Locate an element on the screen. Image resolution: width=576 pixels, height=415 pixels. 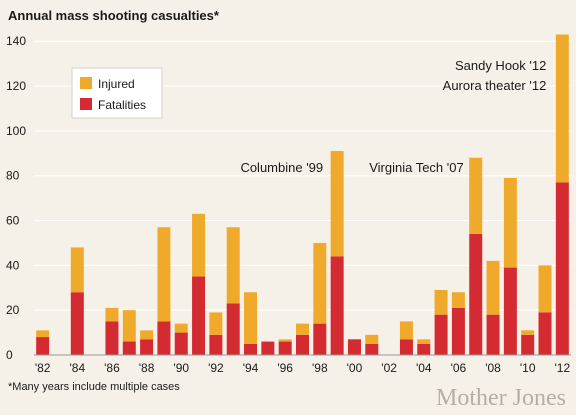
x-tick-label: '08 is located at coordinates (493, 368).